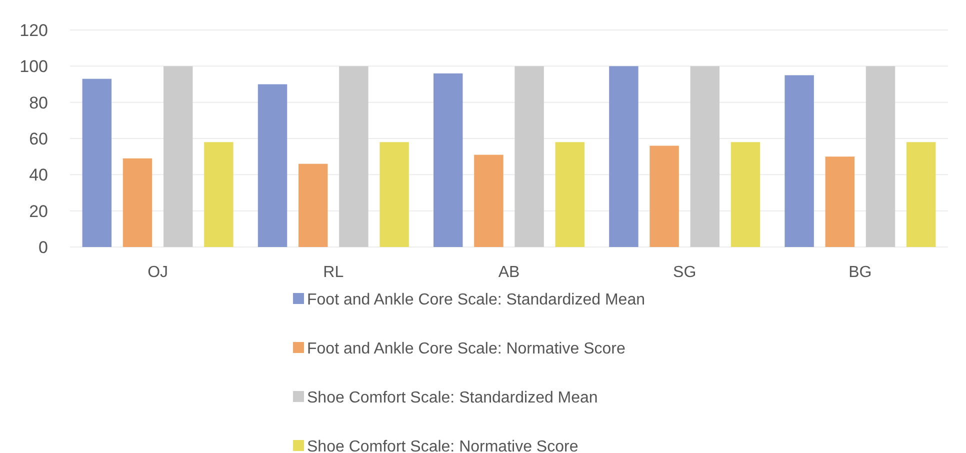  Describe the element at coordinates (34, 30) in the screenshot. I see `y-tick-label: 120` at that location.